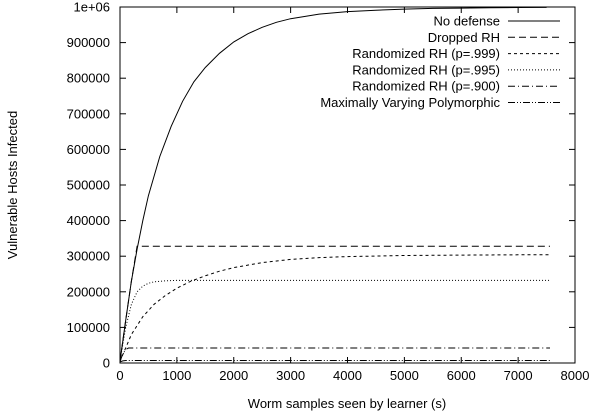 The height and width of the screenshot is (417, 603). I want to click on legend-label: Maximally Varying Polymorphic, so click(410, 102).